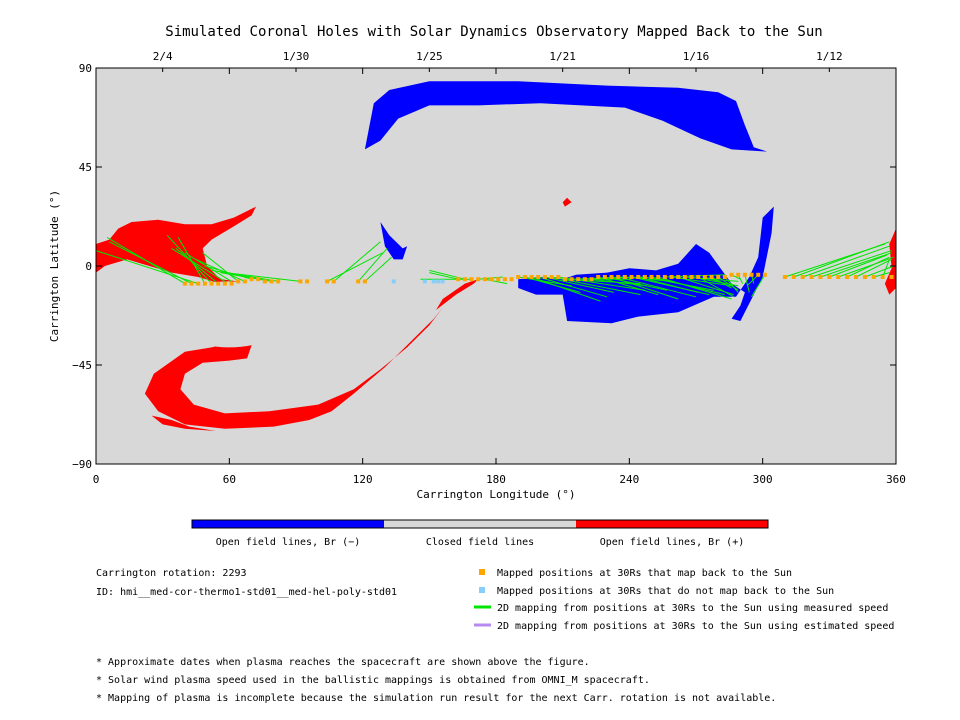 The width and height of the screenshot is (960, 720). What do you see at coordinates (482, 572) in the screenshot?
I see `legend-mapped-marker` at bounding box center [482, 572].